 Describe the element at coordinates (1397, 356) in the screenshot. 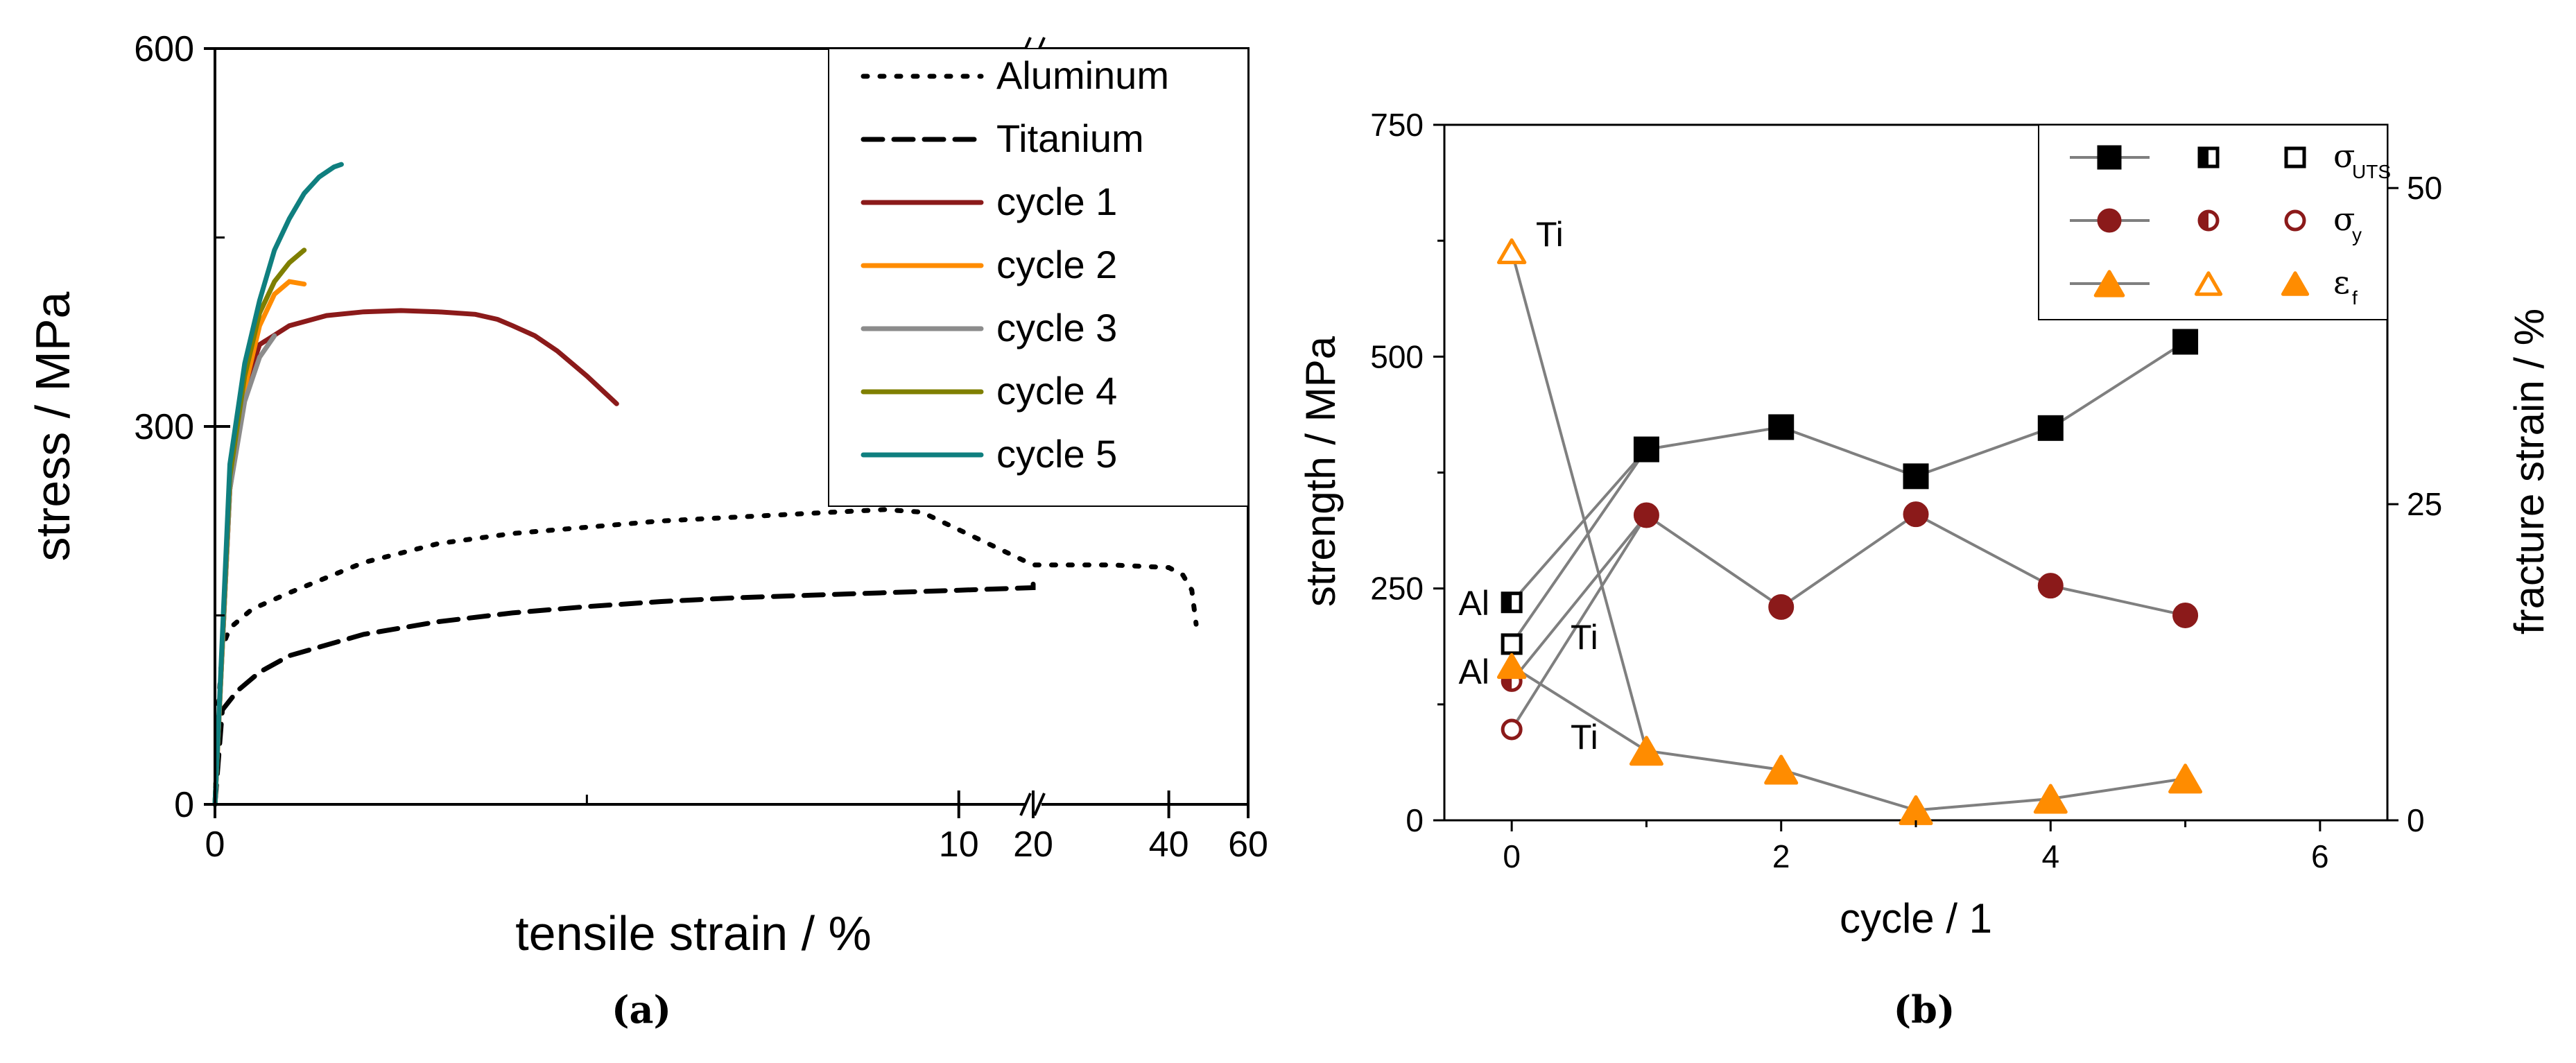

I see `y-tick-label: 500` at that location.